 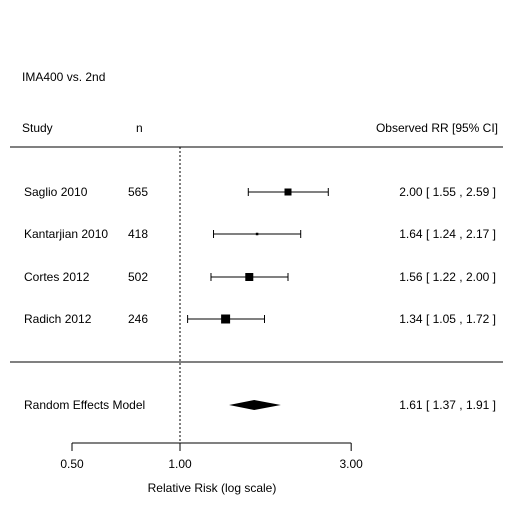 I want to click on header-study: Study, so click(x=37, y=128).